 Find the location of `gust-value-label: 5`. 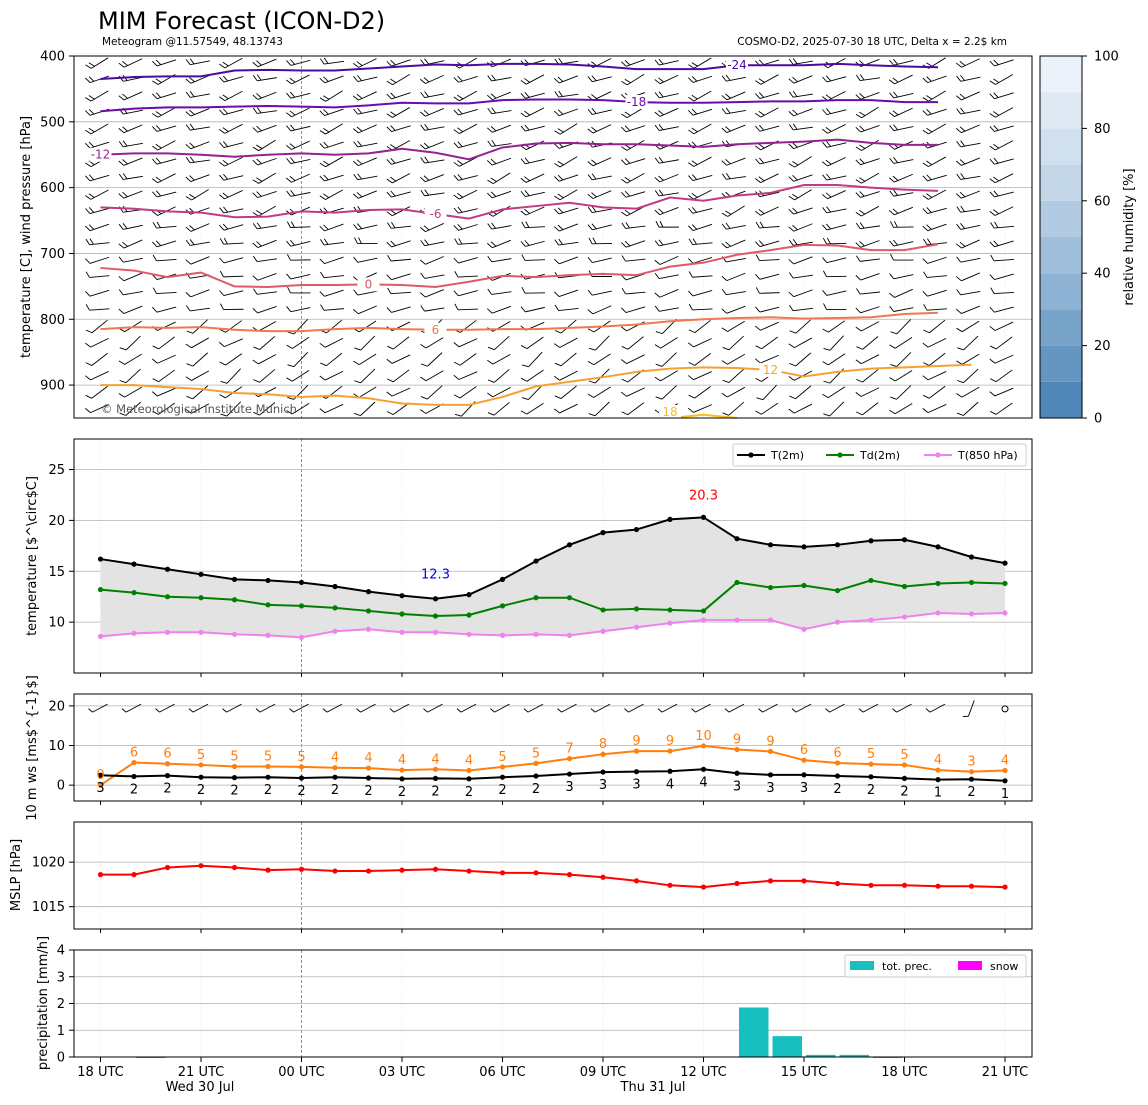

gust-value-label: 5 is located at coordinates (536, 753).